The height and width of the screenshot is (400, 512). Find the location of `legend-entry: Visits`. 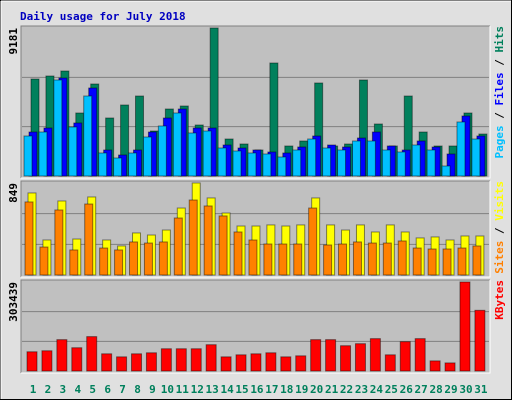

legend-entry: Visits is located at coordinates (499, 201).